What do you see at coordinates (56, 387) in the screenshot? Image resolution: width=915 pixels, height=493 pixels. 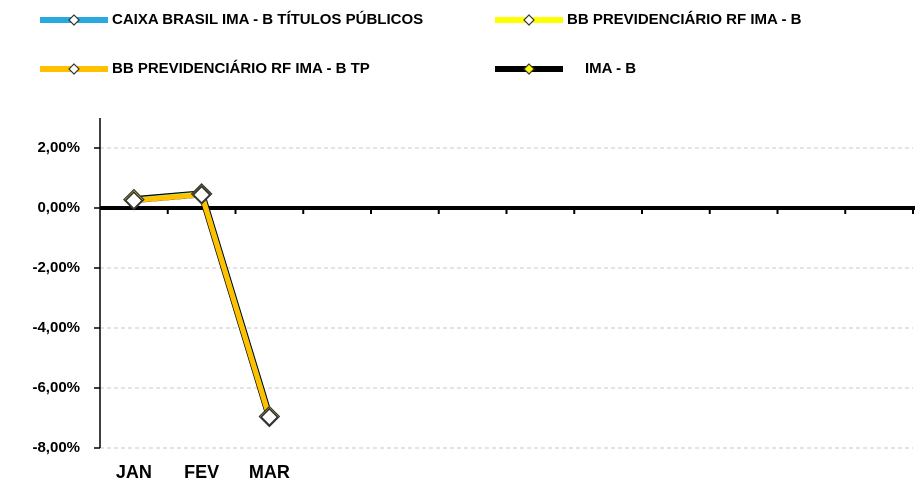 I see `y-tick-label: -6,00%` at bounding box center [56, 387].